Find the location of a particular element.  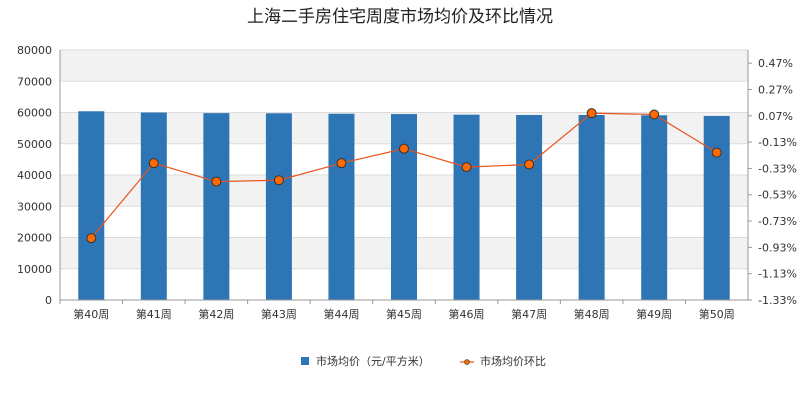

x-tick-label: 第40周 is located at coordinates (91, 314).